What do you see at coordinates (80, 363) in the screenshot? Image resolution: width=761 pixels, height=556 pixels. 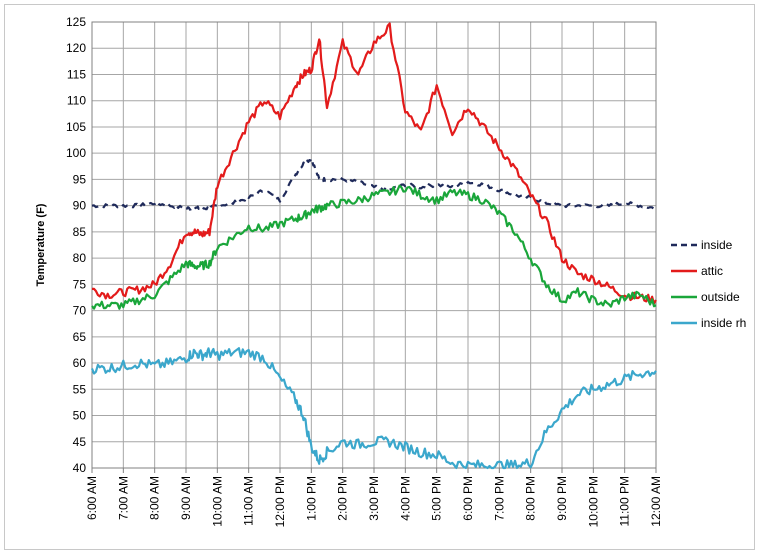 I see `y-tick-label: 60` at bounding box center [80, 363].